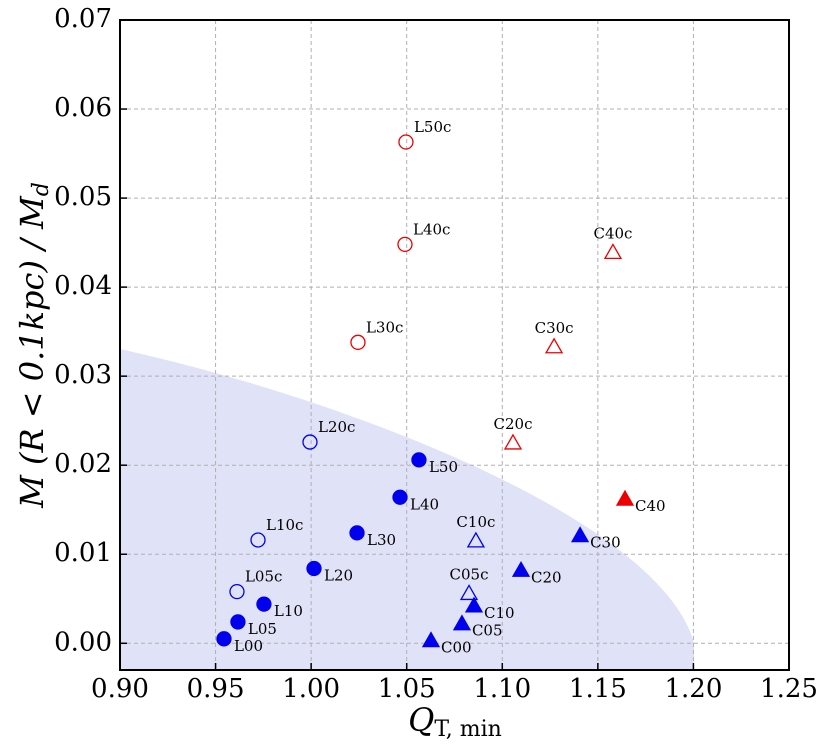  I want to click on y-tick-label: 0.05, so click(83, 197).